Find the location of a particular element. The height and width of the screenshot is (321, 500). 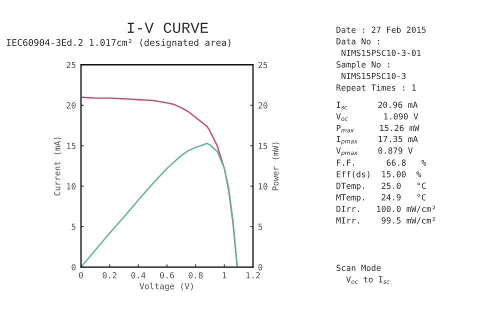

text: Repeat Times : 1 is located at coordinates (376, 88).